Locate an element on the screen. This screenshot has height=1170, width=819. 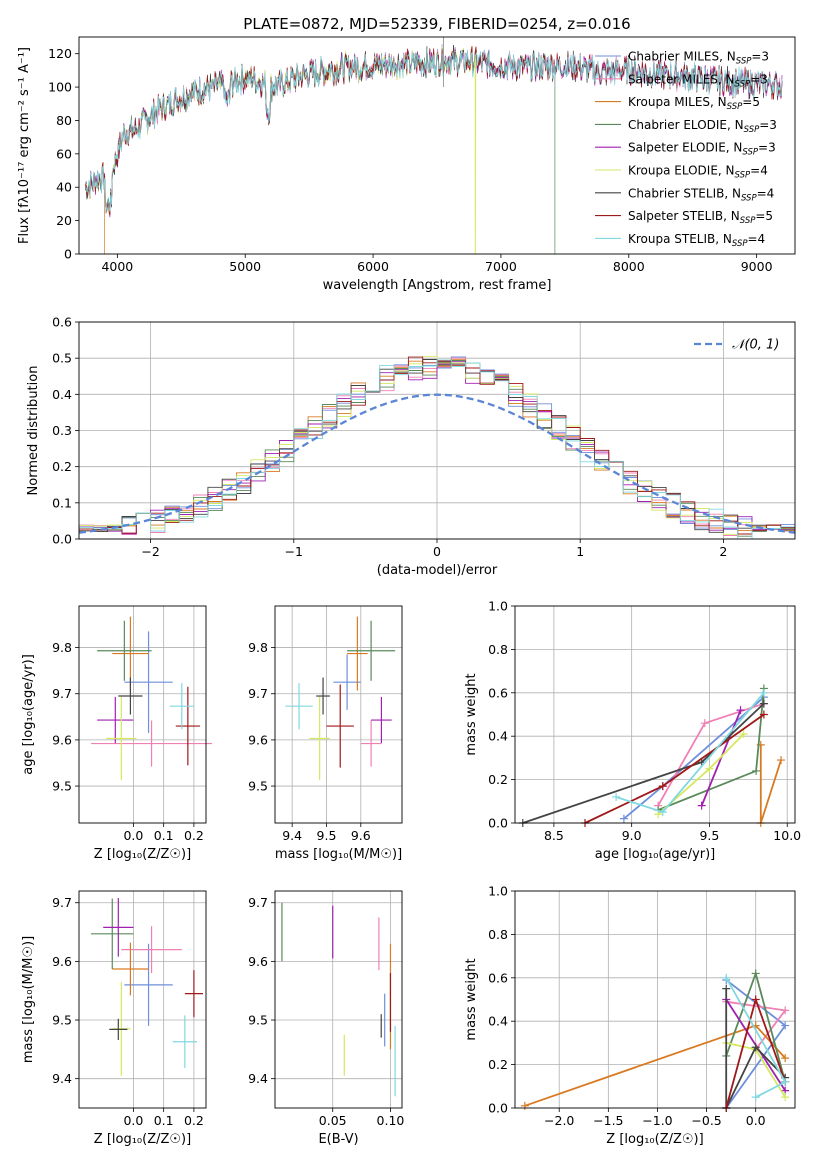
y-tick-label: 20 is located at coordinates (64, 220).